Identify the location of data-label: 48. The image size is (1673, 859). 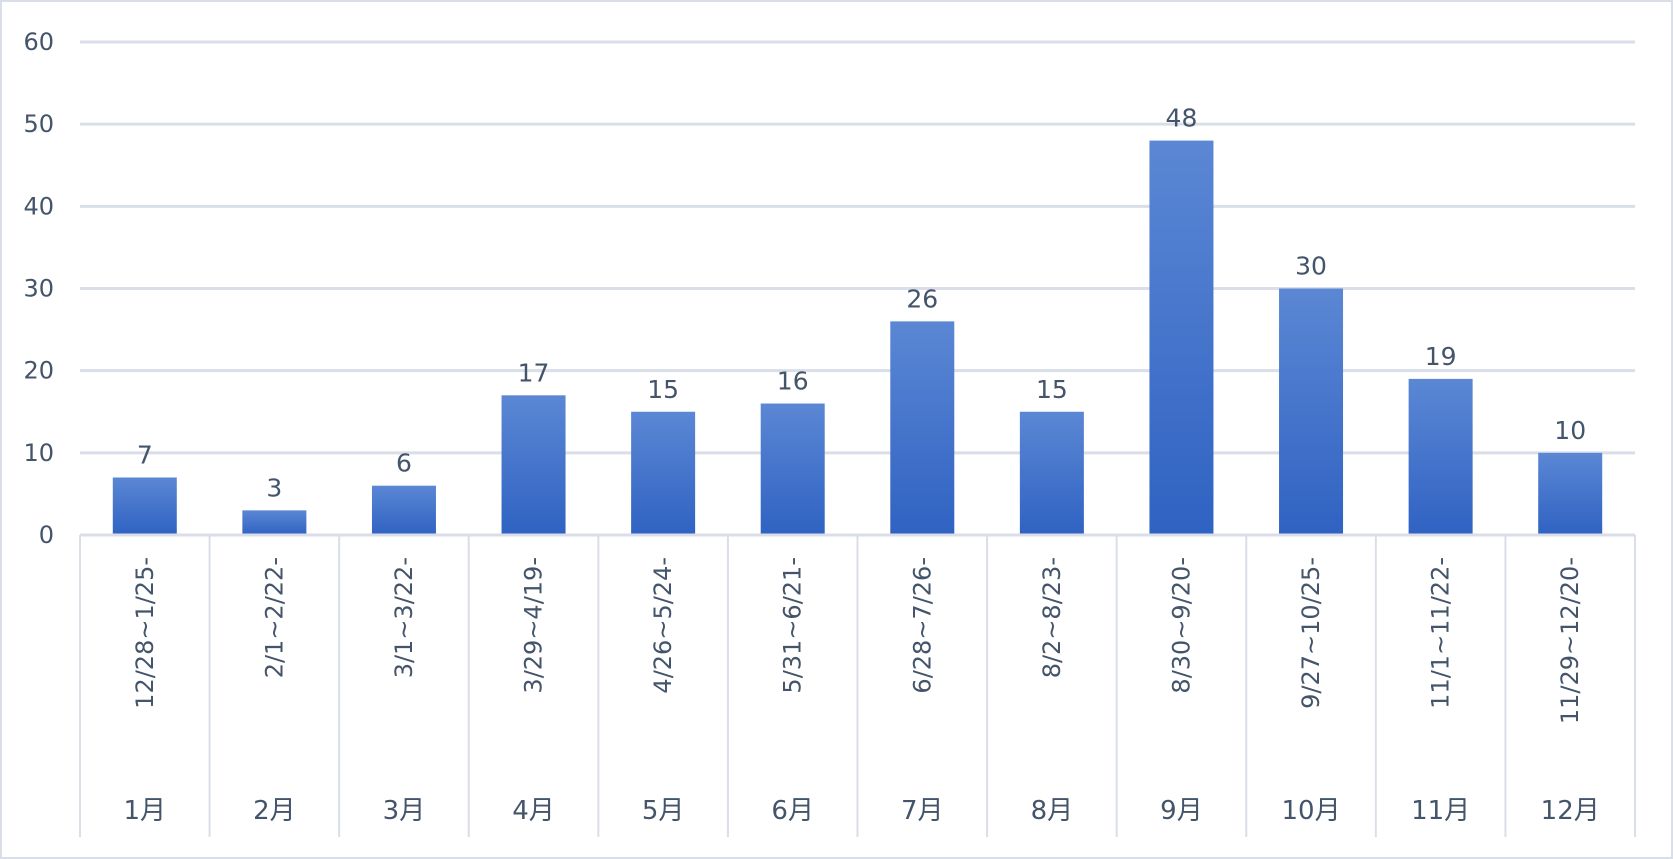
(1182, 118).